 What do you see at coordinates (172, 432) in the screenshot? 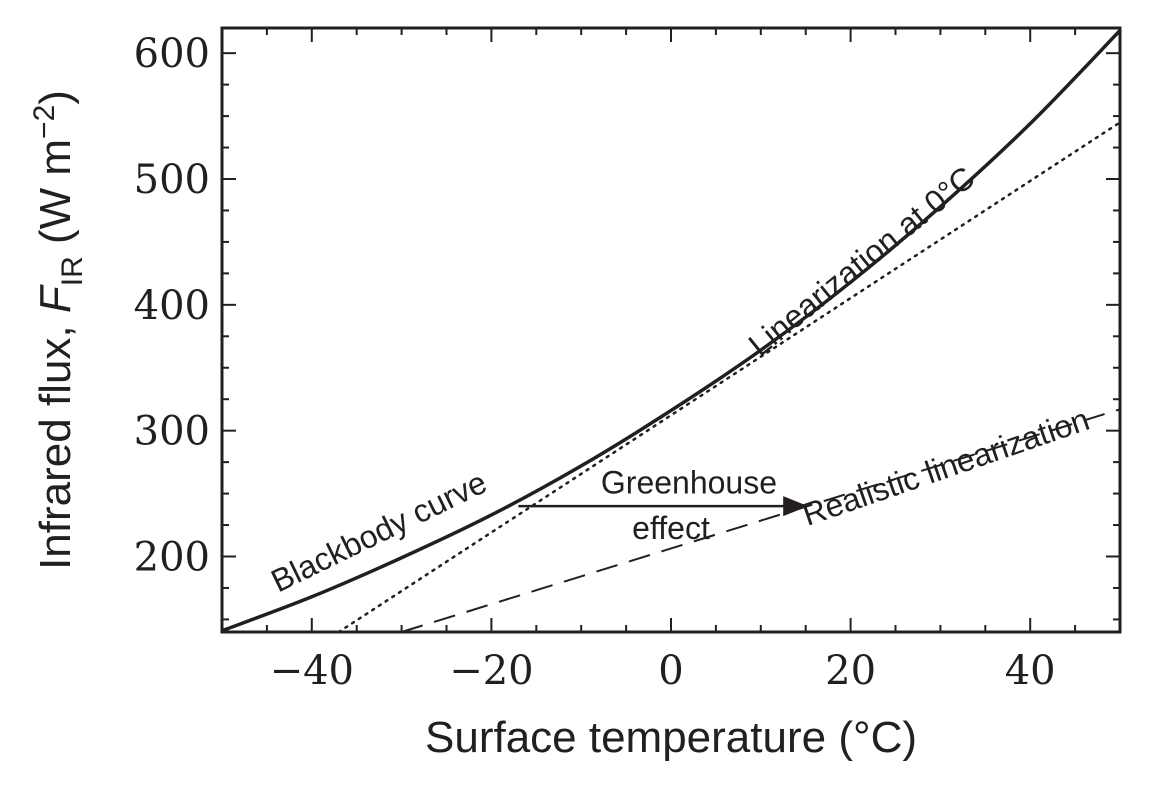
I see `y-tick-label: 300` at bounding box center [172, 432].